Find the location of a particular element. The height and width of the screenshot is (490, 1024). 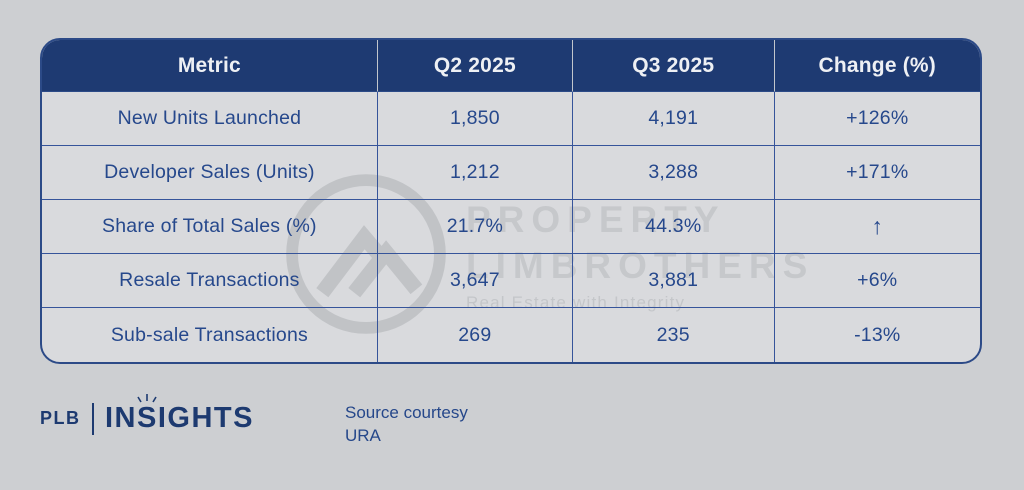

q3-value-cell: 3,288 is located at coordinates (673, 173).